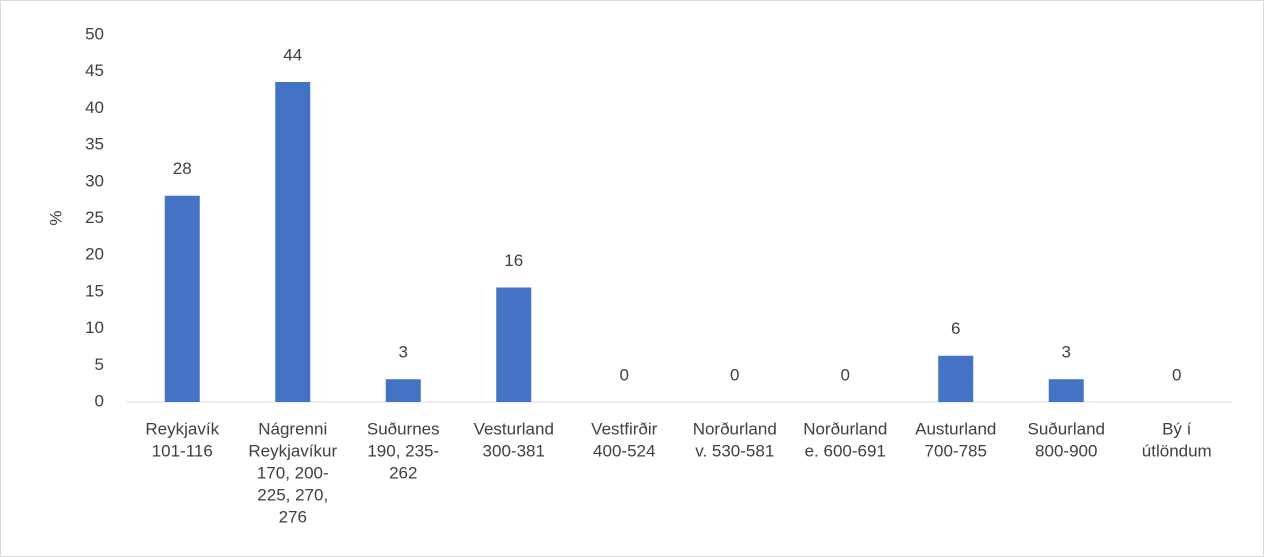 This screenshot has height=557, width=1264. I want to click on y-tick-label: 45, so click(94, 70).